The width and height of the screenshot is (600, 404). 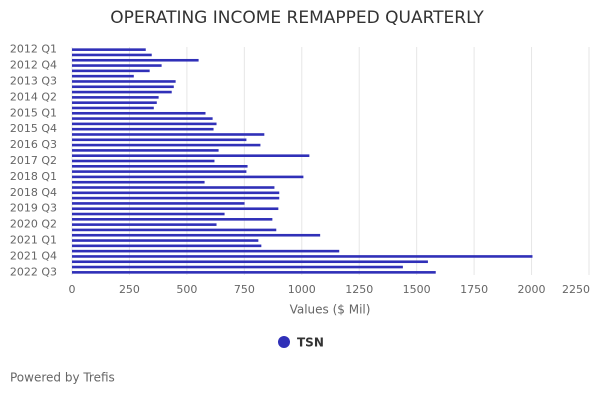 What do you see at coordinates (284, 342) in the screenshot?
I see `legend-marker` at bounding box center [284, 342].